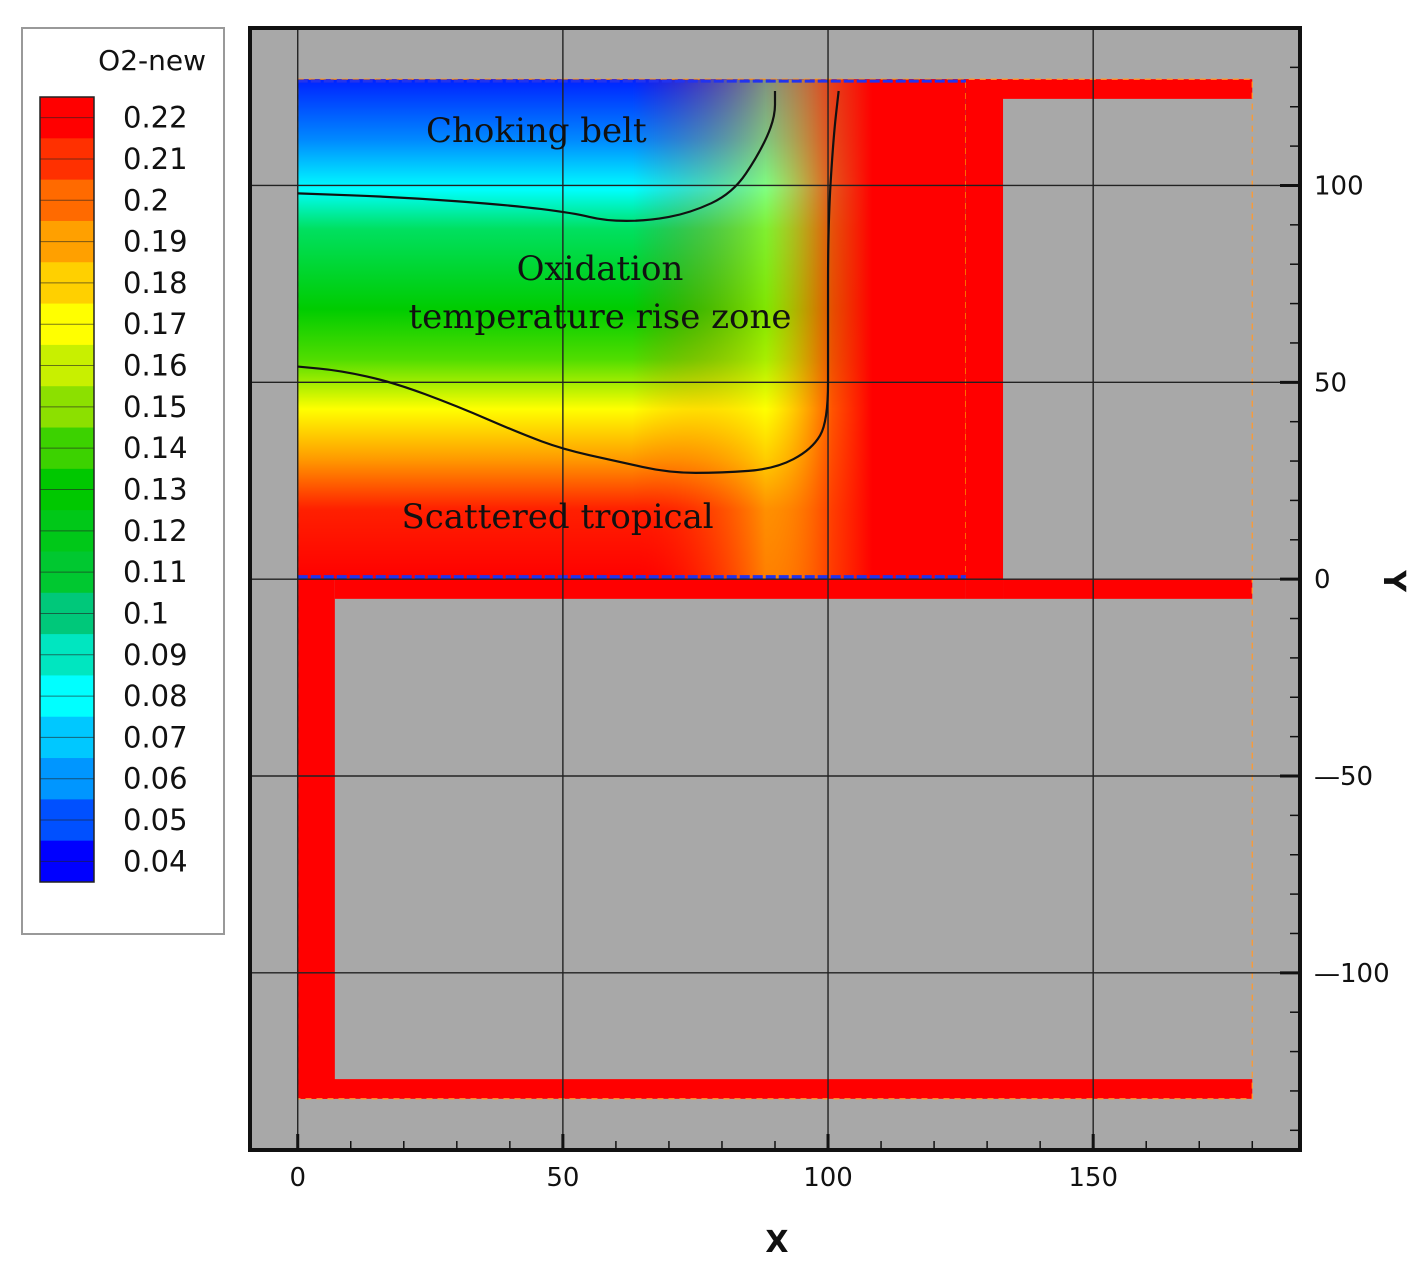 This screenshot has width=1426, height=1273. What do you see at coordinates (1393, 581) in the screenshot?
I see `y-axis-title: Y` at bounding box center [1393, 581].